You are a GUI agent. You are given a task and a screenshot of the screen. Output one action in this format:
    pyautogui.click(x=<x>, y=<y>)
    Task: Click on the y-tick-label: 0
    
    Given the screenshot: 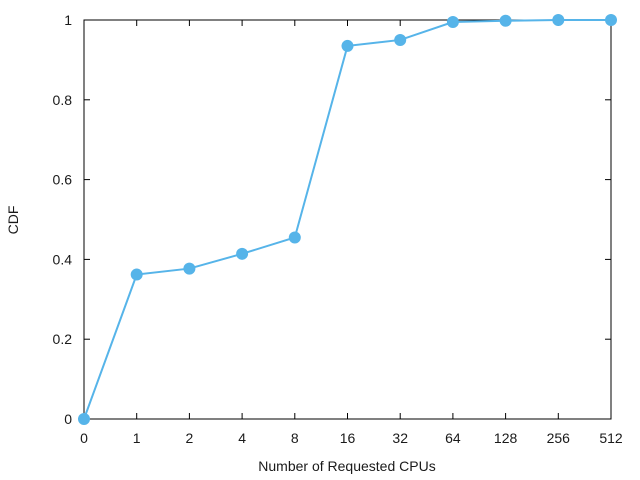 What is the action you would take?
    pyautogui.click(x=68, y=419)
    